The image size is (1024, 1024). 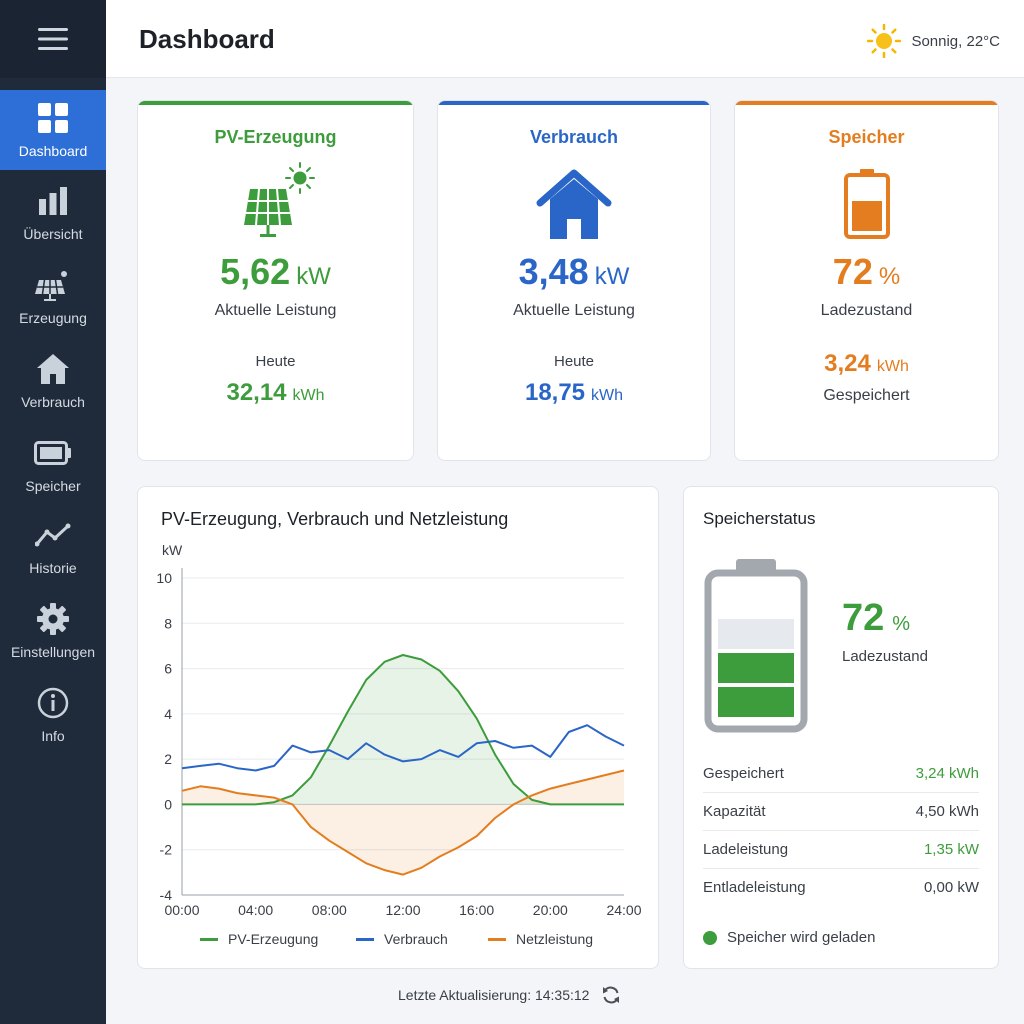 I want to click on storage-stored-value: 3,24, so click(x=847, y=363).